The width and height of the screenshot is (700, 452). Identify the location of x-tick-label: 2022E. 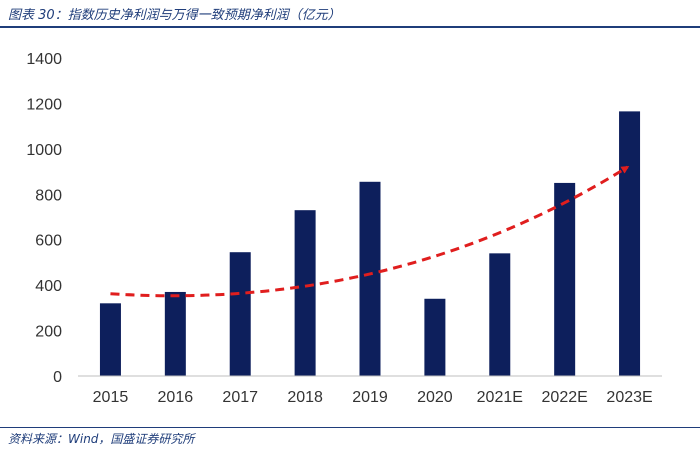
(565, 397).